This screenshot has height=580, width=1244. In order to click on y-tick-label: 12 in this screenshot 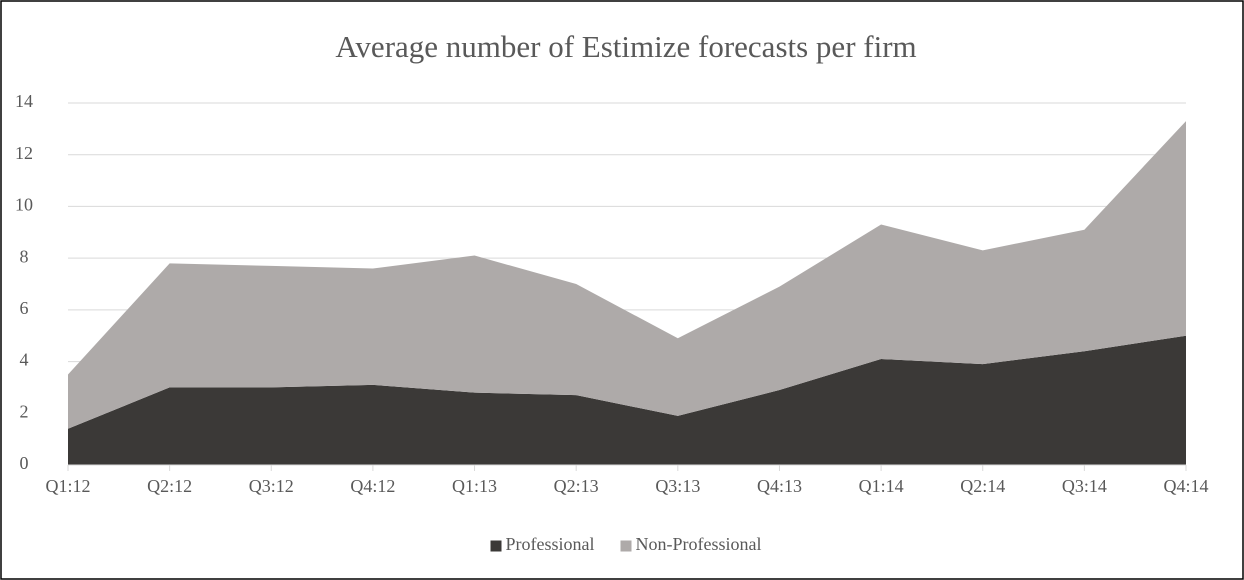, I will do `click(24, 153)`.